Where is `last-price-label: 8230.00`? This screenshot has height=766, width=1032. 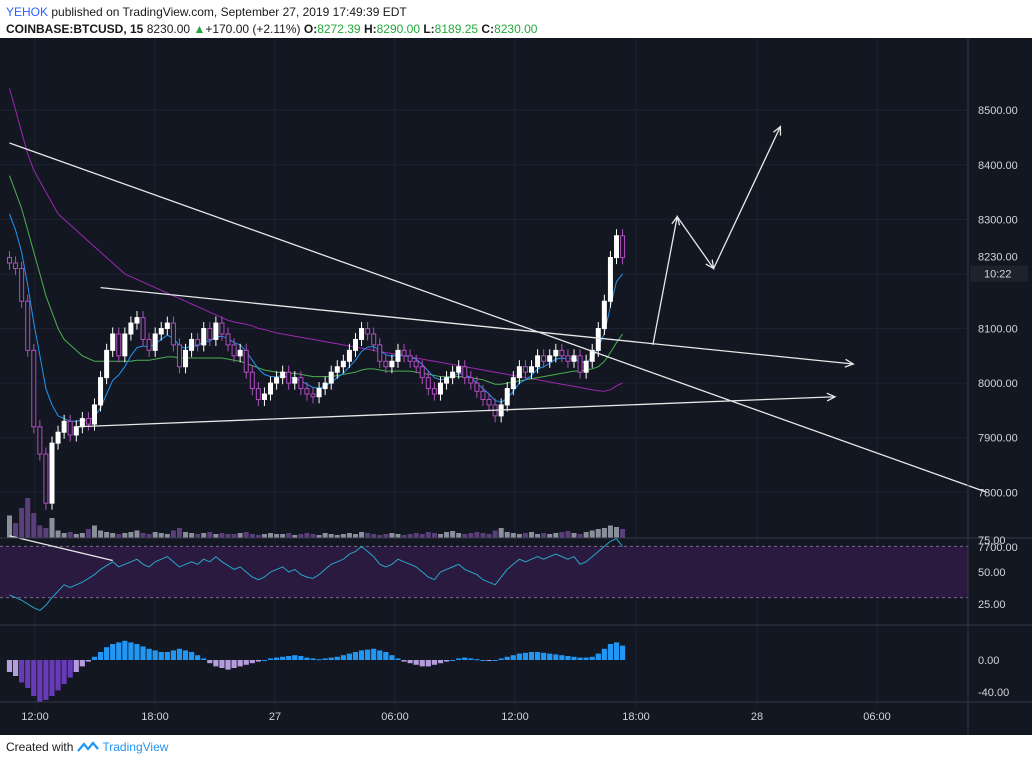
last-price-label: 8230.00 is located at coordinates (998, 258).